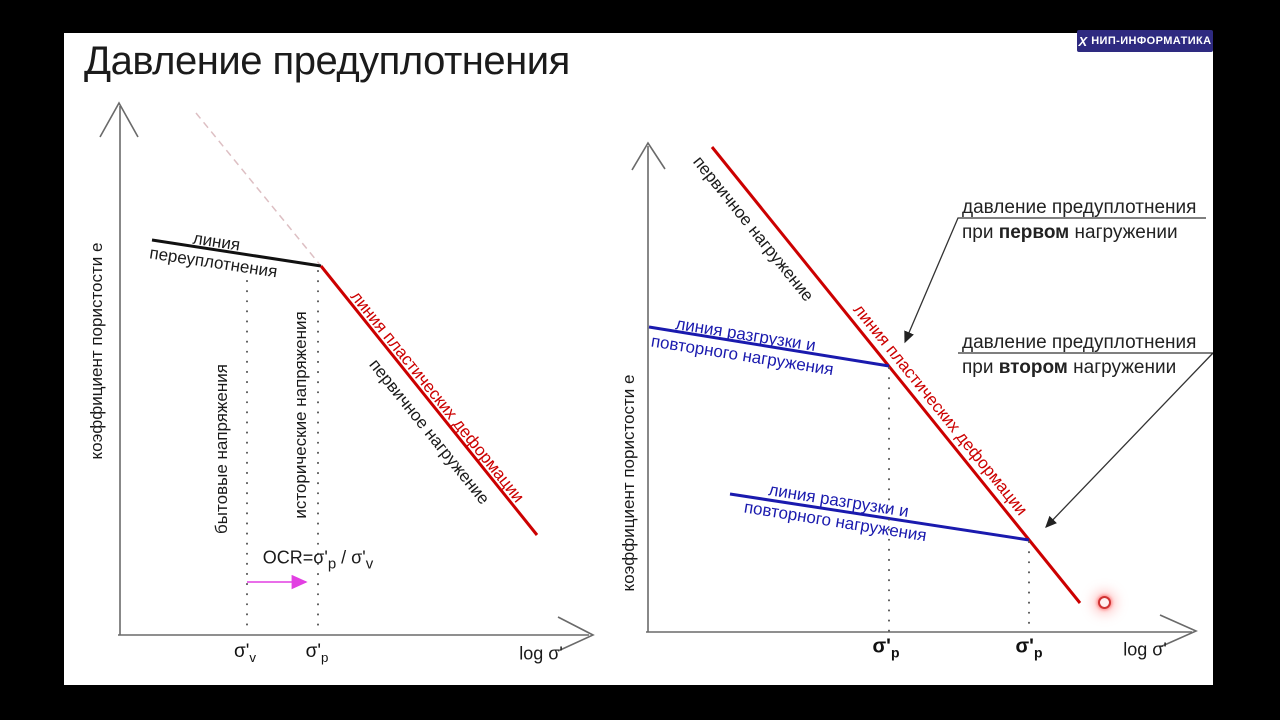 The image size is (1280, 720). Describe the element at coordinates (327, 61) in the screenshot. I see `page-title: Давление предуплотнения` at that location.